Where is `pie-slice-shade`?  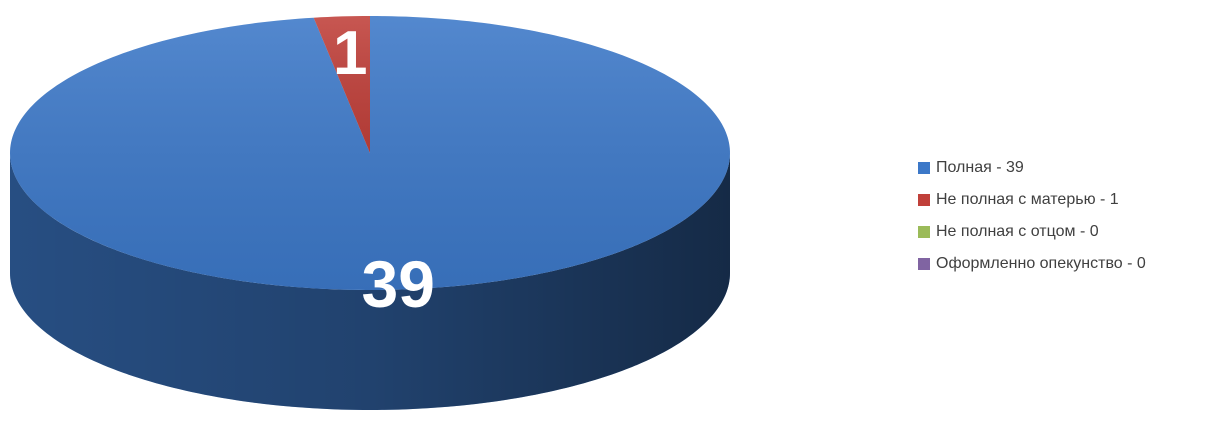
pie-slice-shade is located at coordinates (341, 84).